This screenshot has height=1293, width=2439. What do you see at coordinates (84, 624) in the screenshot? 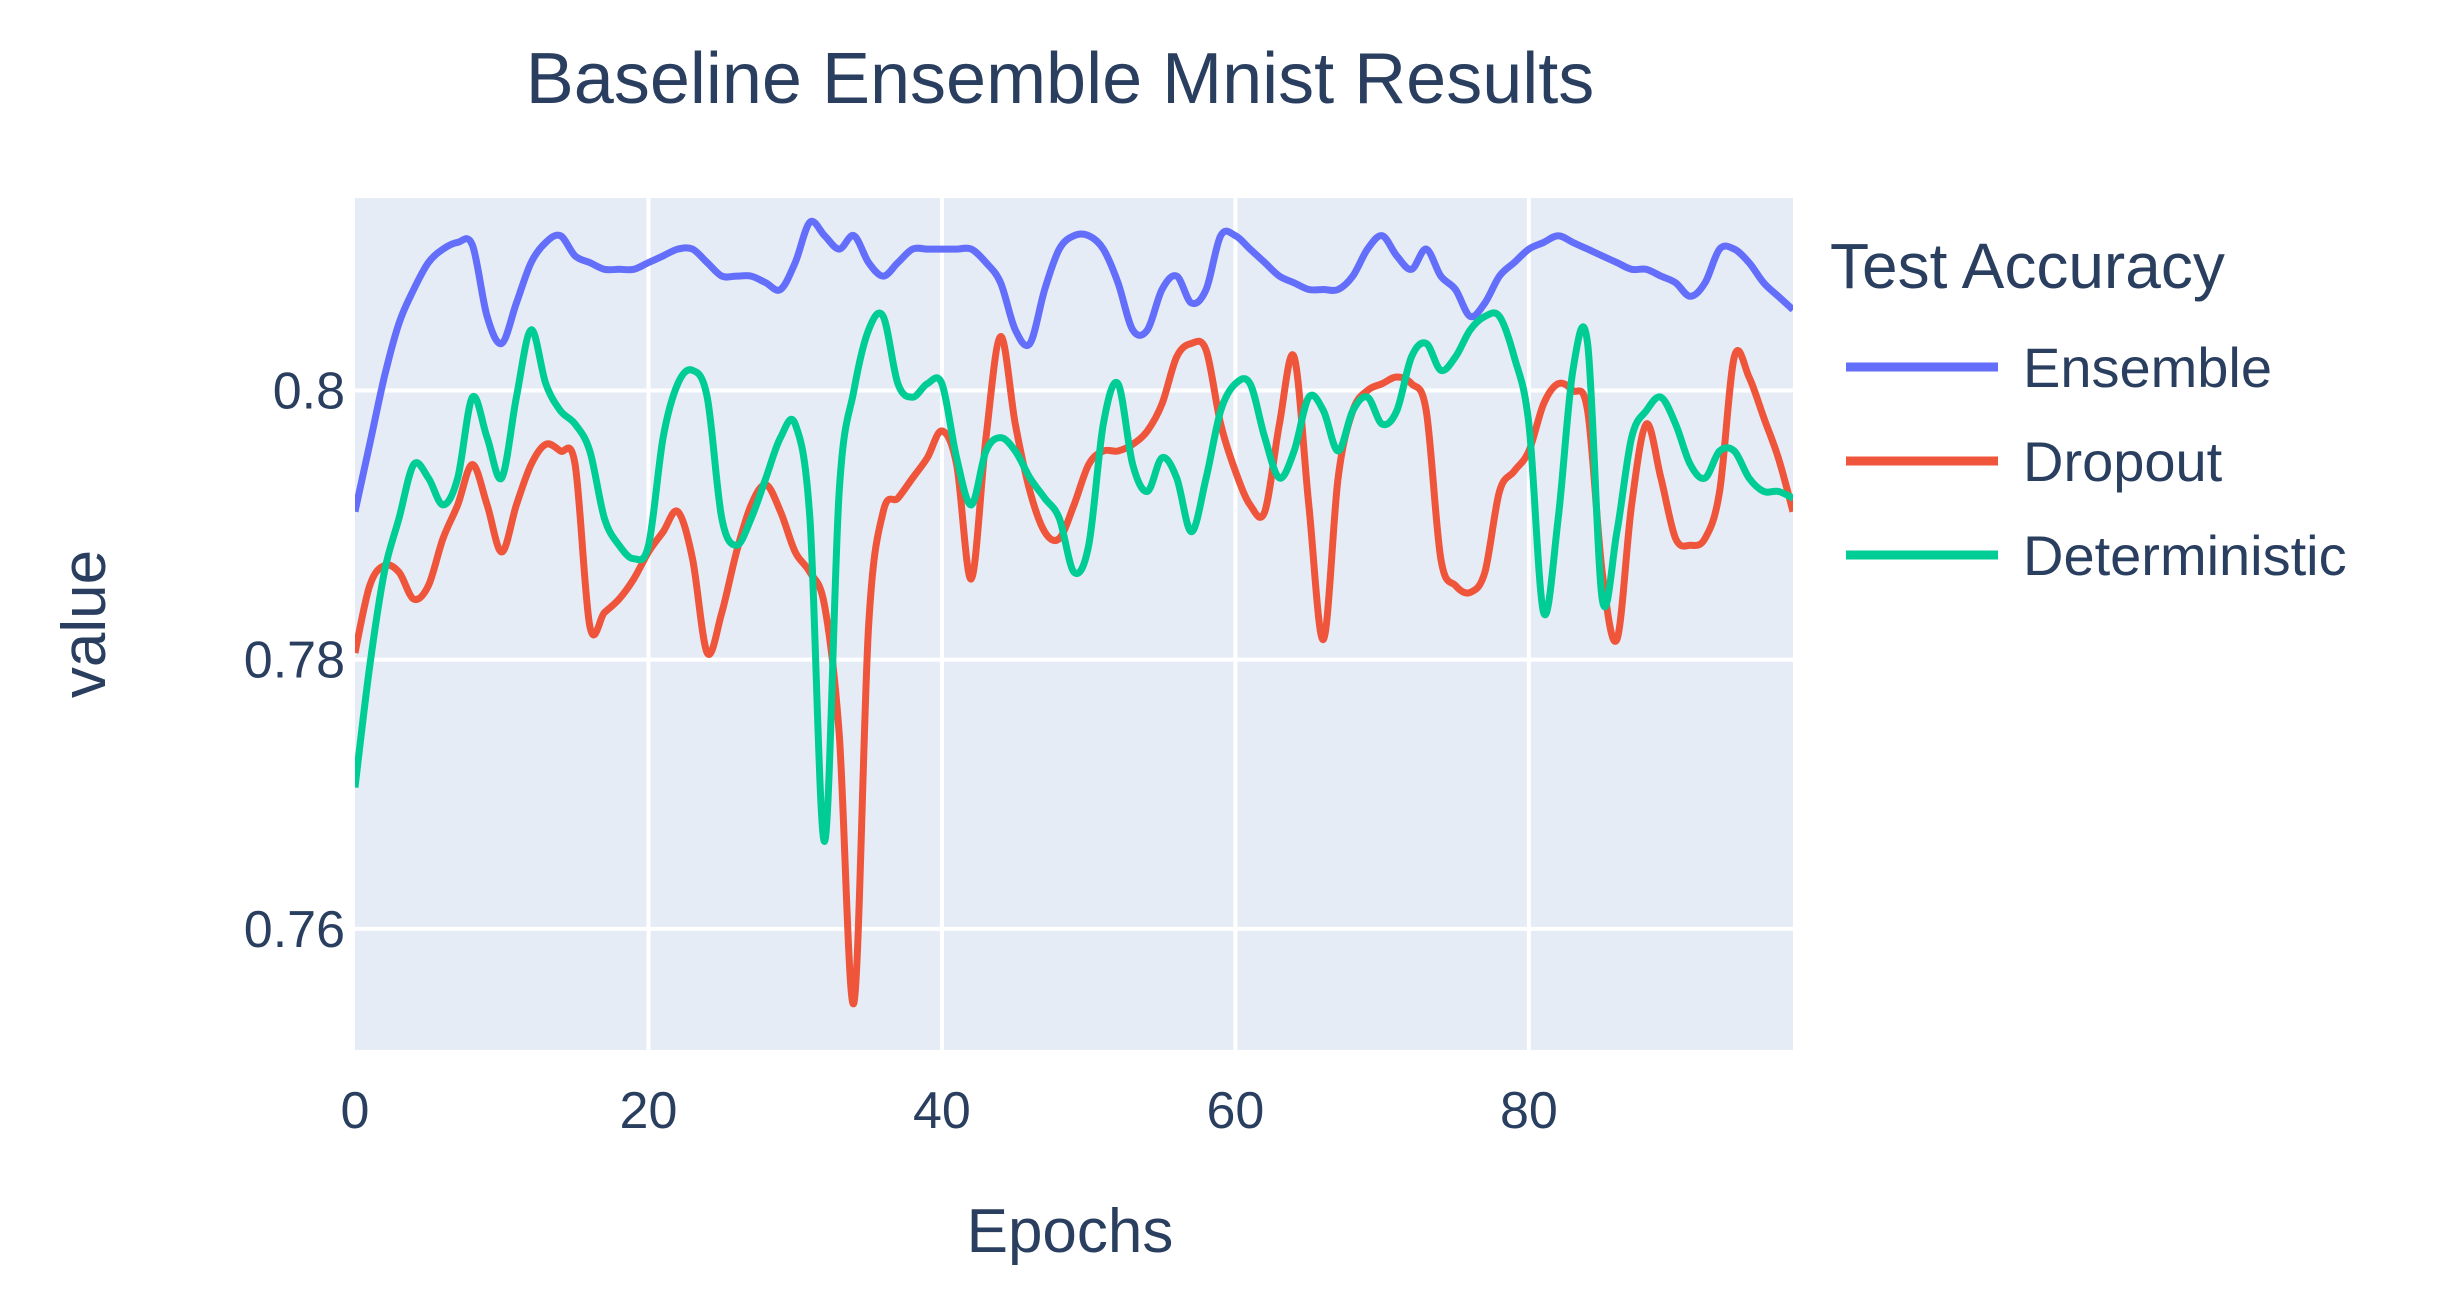
I see `y-axis-title: value` at bounding box center [84, 624].